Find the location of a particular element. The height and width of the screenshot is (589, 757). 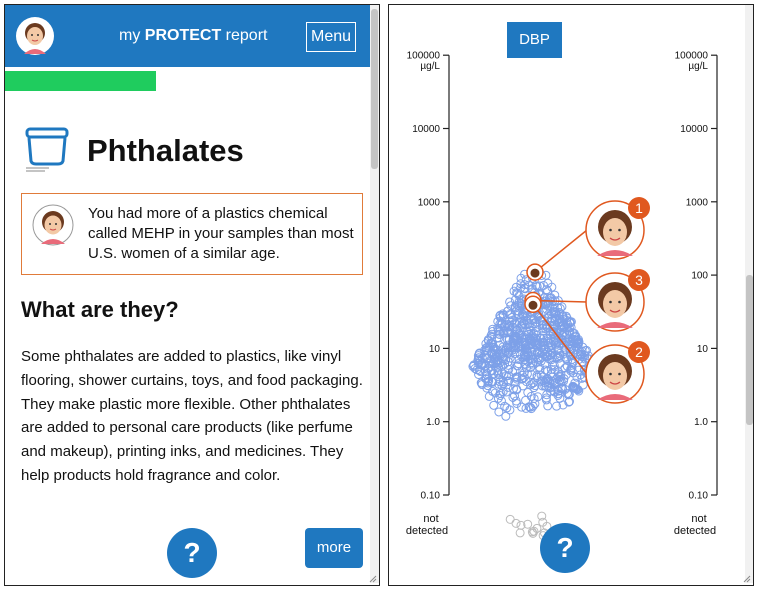

marker-number-label: 2 is located at coordinates (639, 352).